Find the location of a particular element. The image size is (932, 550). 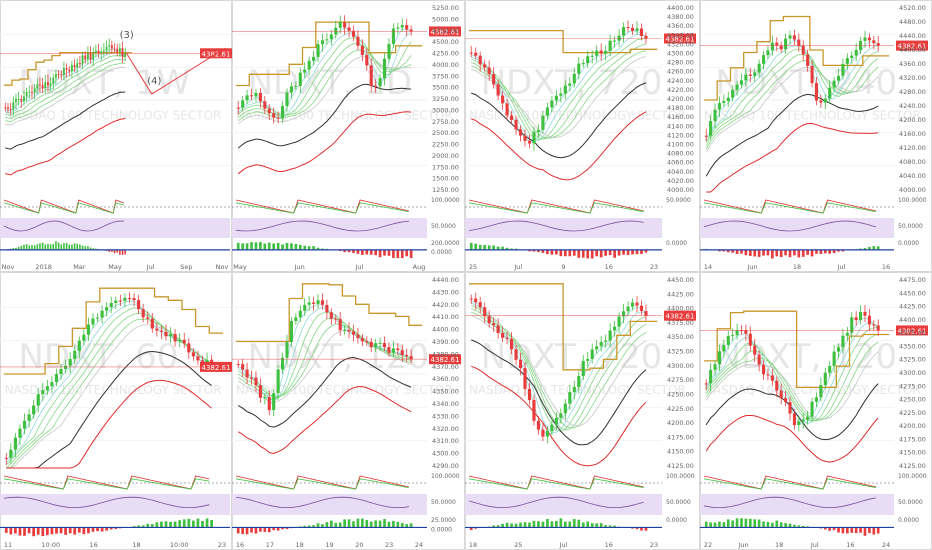

x-tick-label: Aug is located at coordinates (419, 267).